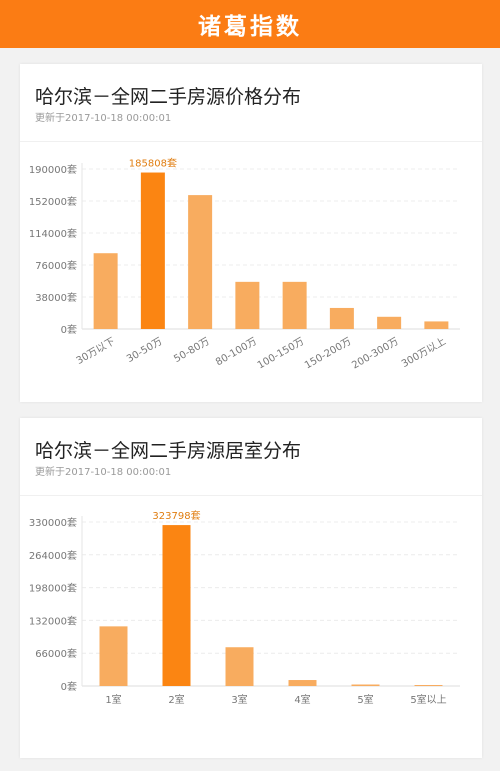 This screenshot has width=500, height=771. Describe the element at coordinates (168, 97) in the screenshot. I see `card-title: 哈尔滨－全网二手房源价格分布` at that location.